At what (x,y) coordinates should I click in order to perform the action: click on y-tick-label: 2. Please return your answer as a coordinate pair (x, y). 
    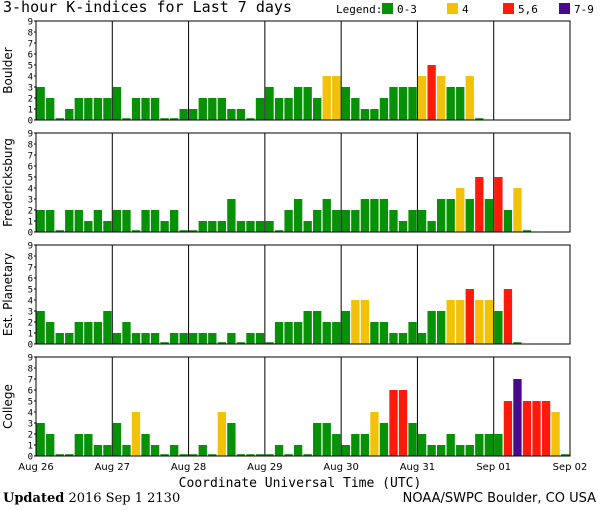
    Looking at the image, I should click on (30, 100).